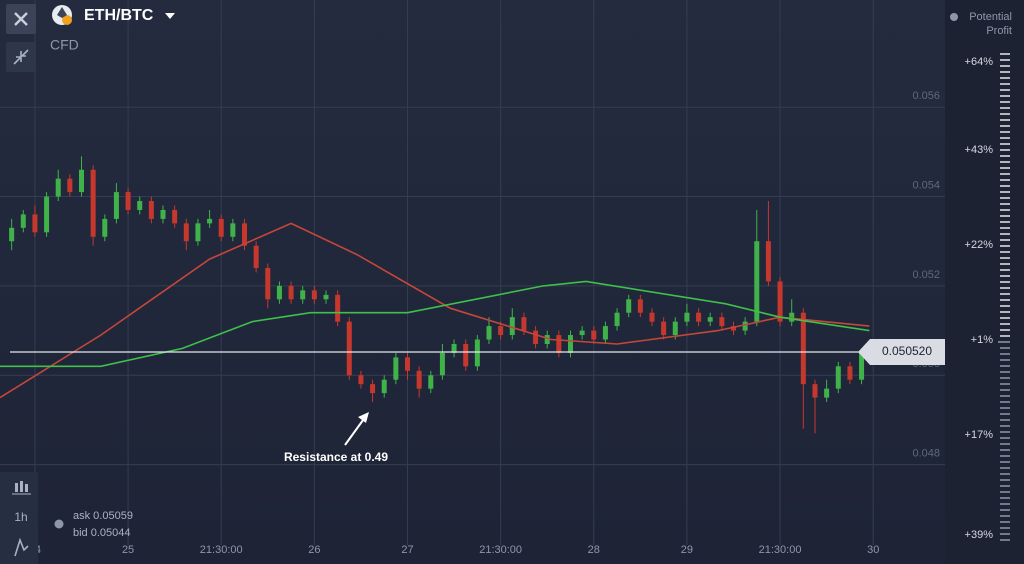 The width and height of the screenshot is (1024, 564). Describe the element at coordinates (21, 488) in the screenshot. I see `candles-icon` at that location.